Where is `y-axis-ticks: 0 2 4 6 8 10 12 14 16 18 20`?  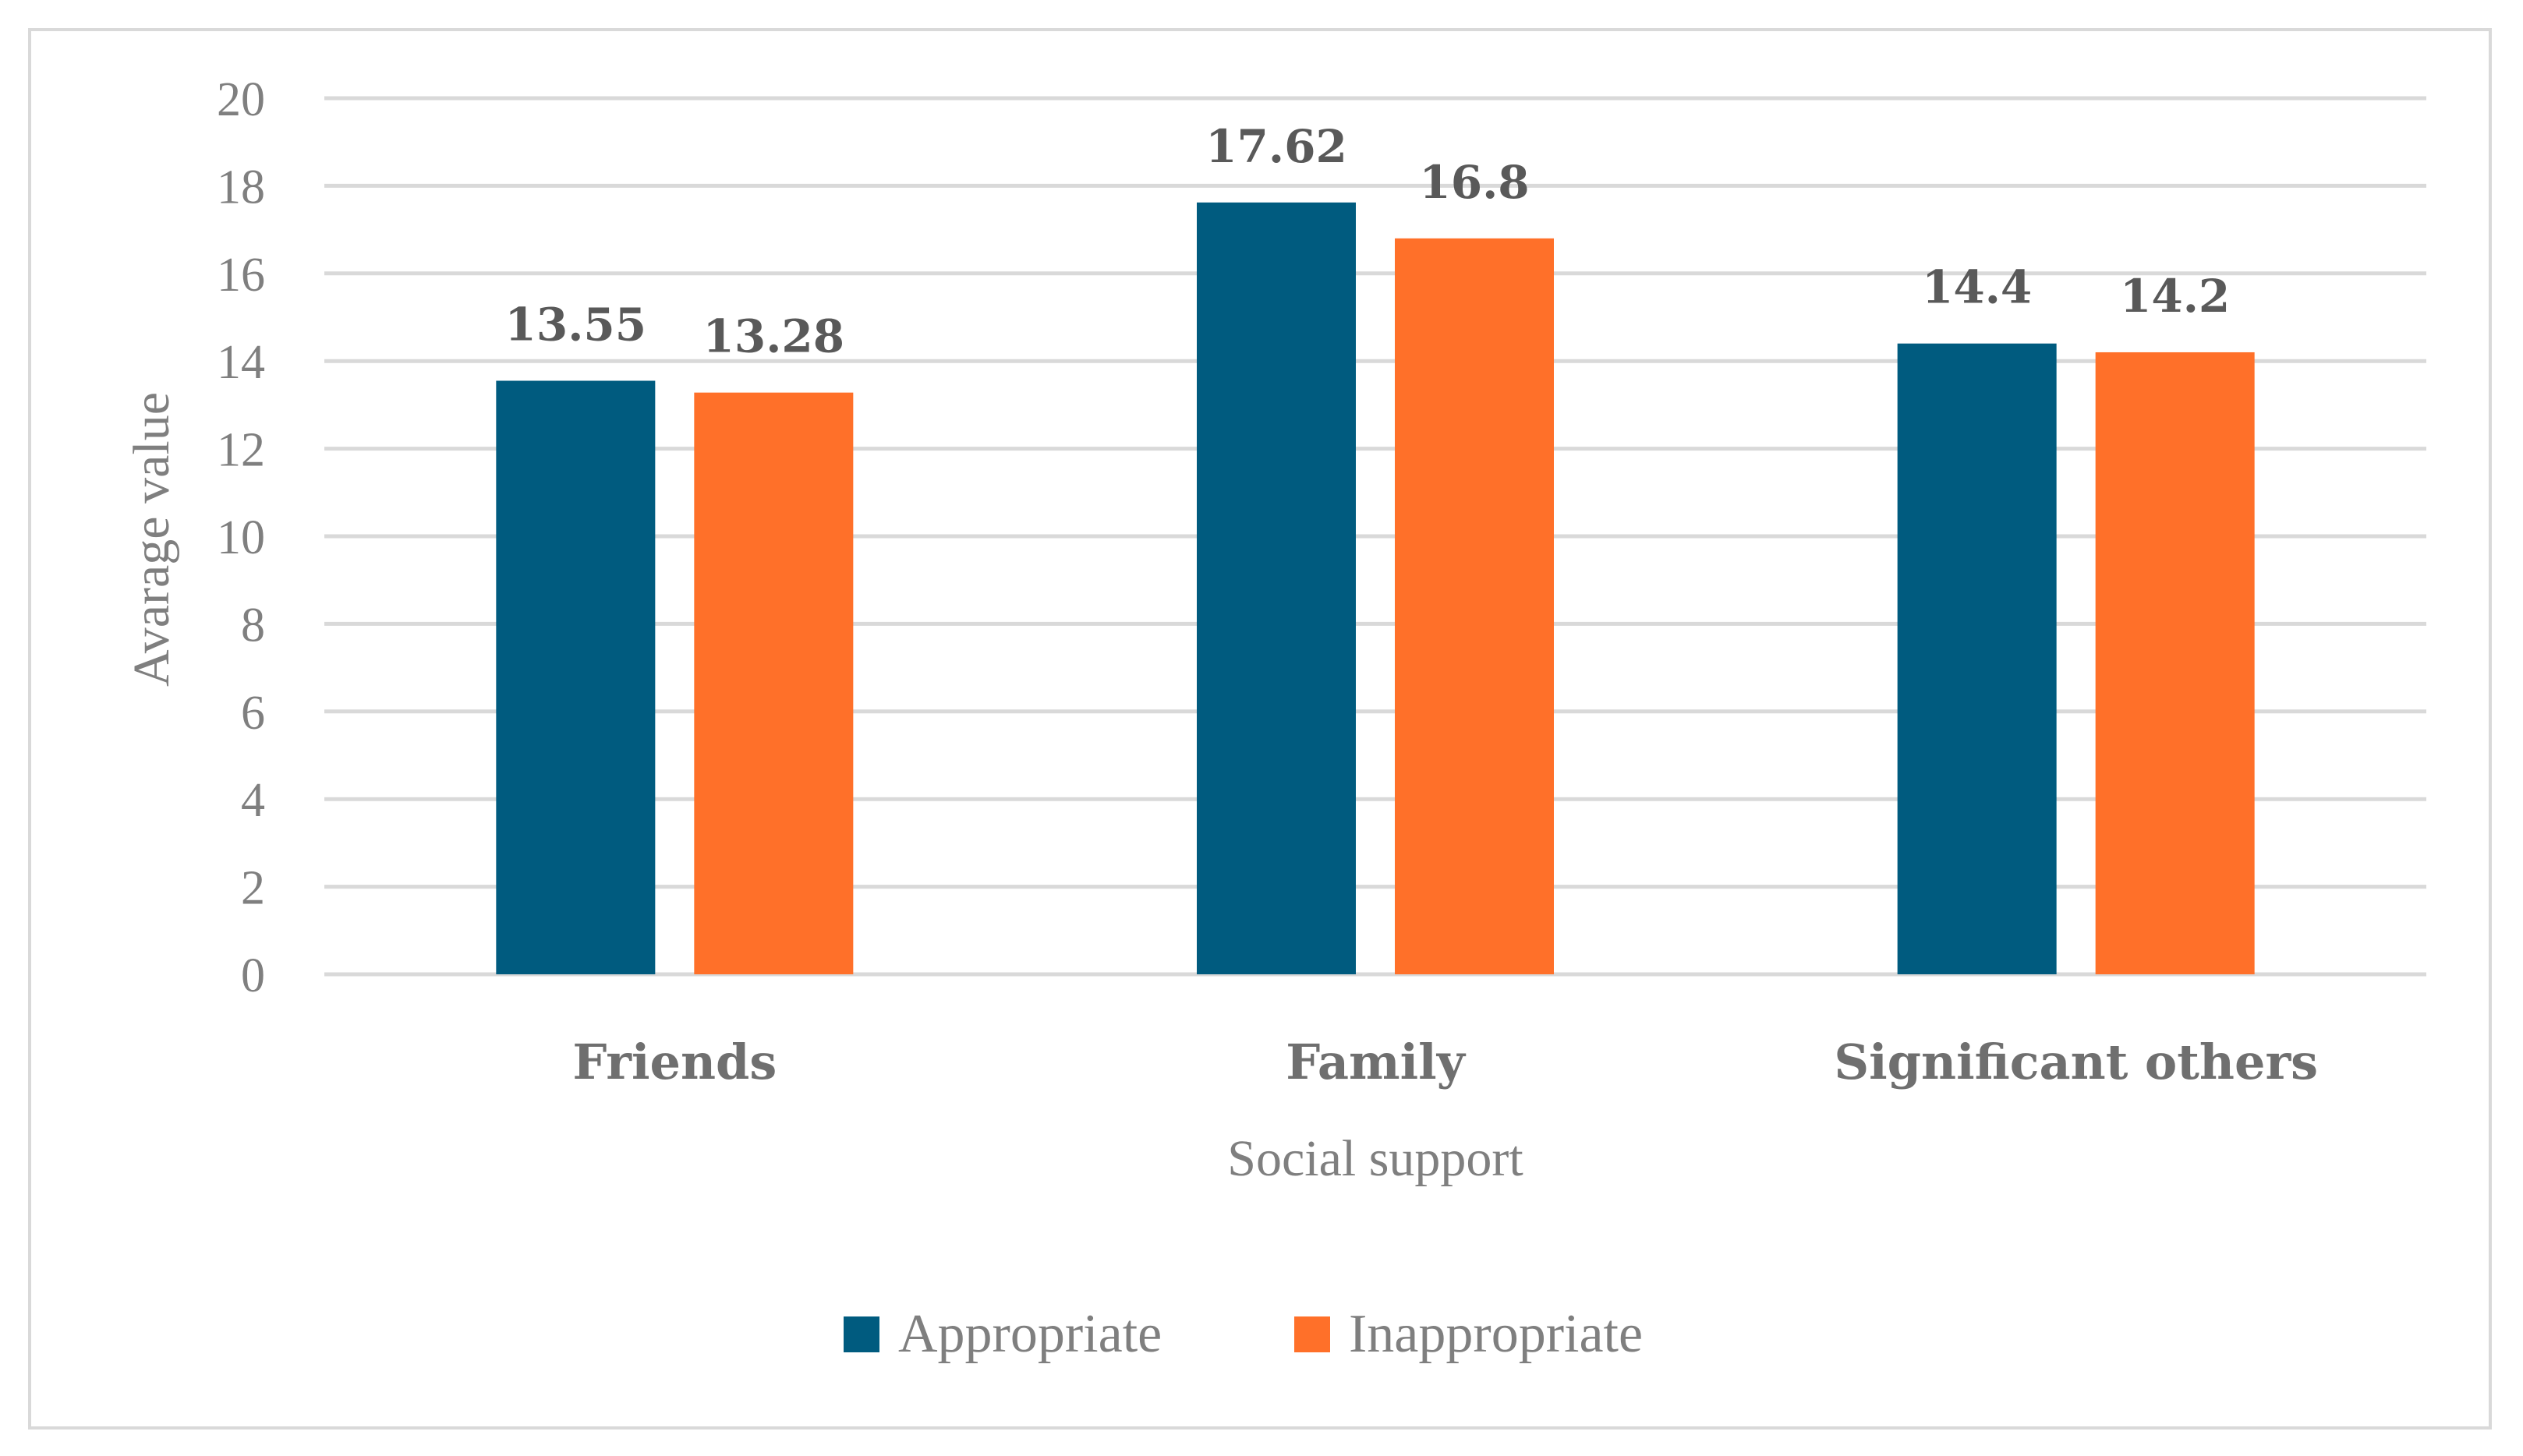
y-axis-ticks: 0 2 4 6 8 10 12 14 16 18 20 is located at coordinates (241, 538).